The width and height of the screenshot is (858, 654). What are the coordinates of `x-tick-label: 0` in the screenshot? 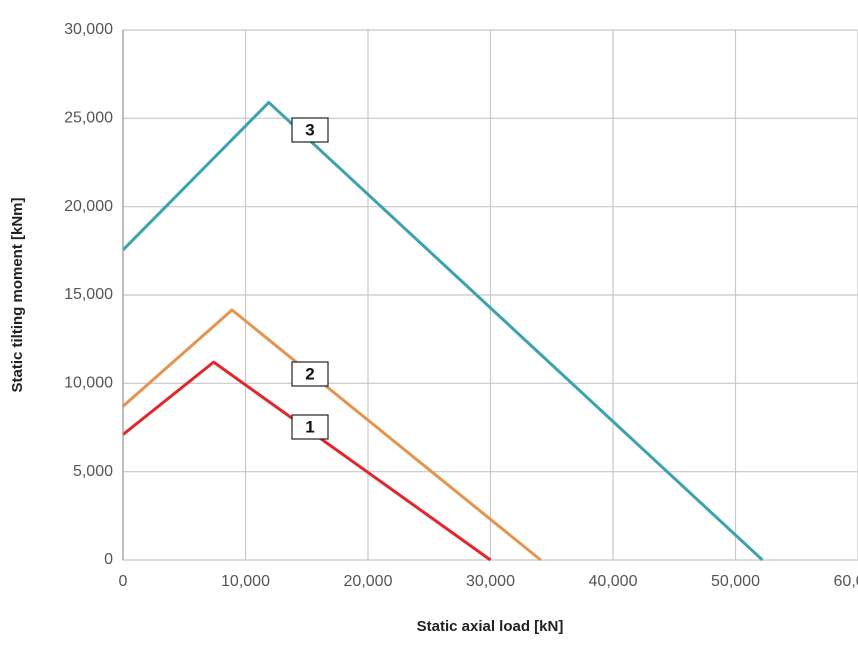 It's located at (123, 581).